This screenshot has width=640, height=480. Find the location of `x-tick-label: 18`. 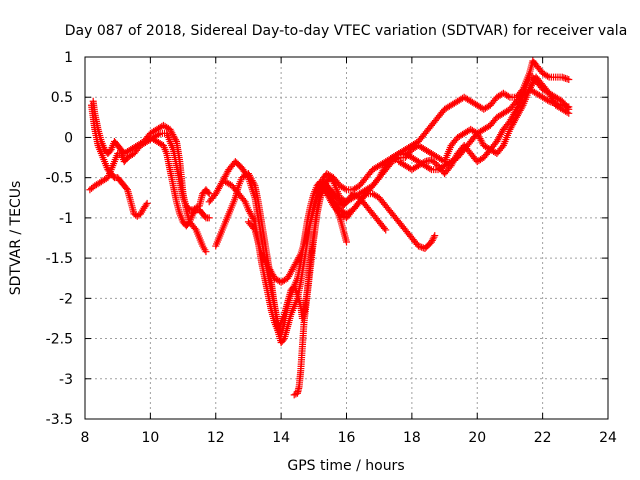

x-tick-label: 18 is located at coordinates (412, 438).